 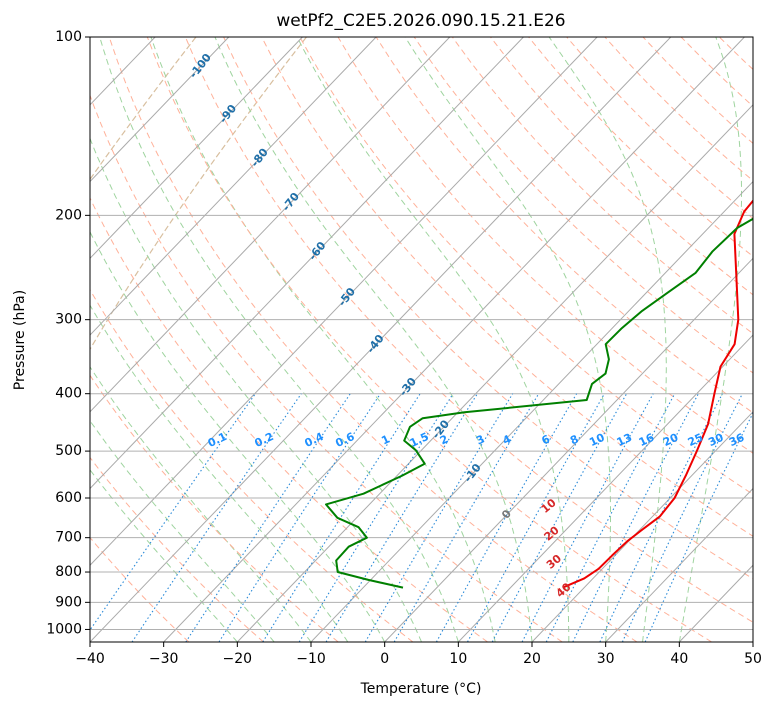 I want to click on temperature-profile-line, so click(x=657, y=394).